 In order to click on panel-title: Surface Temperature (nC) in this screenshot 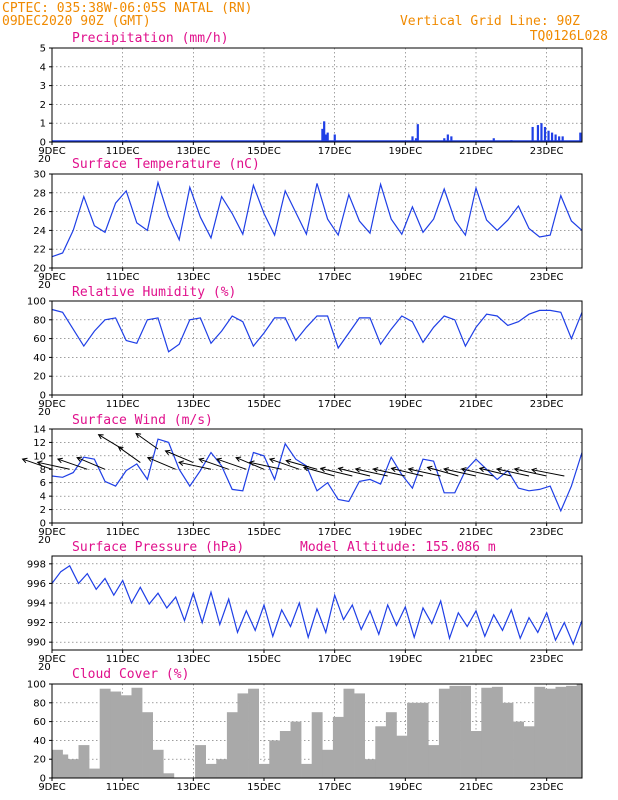, I will do `click(166, 164)`.